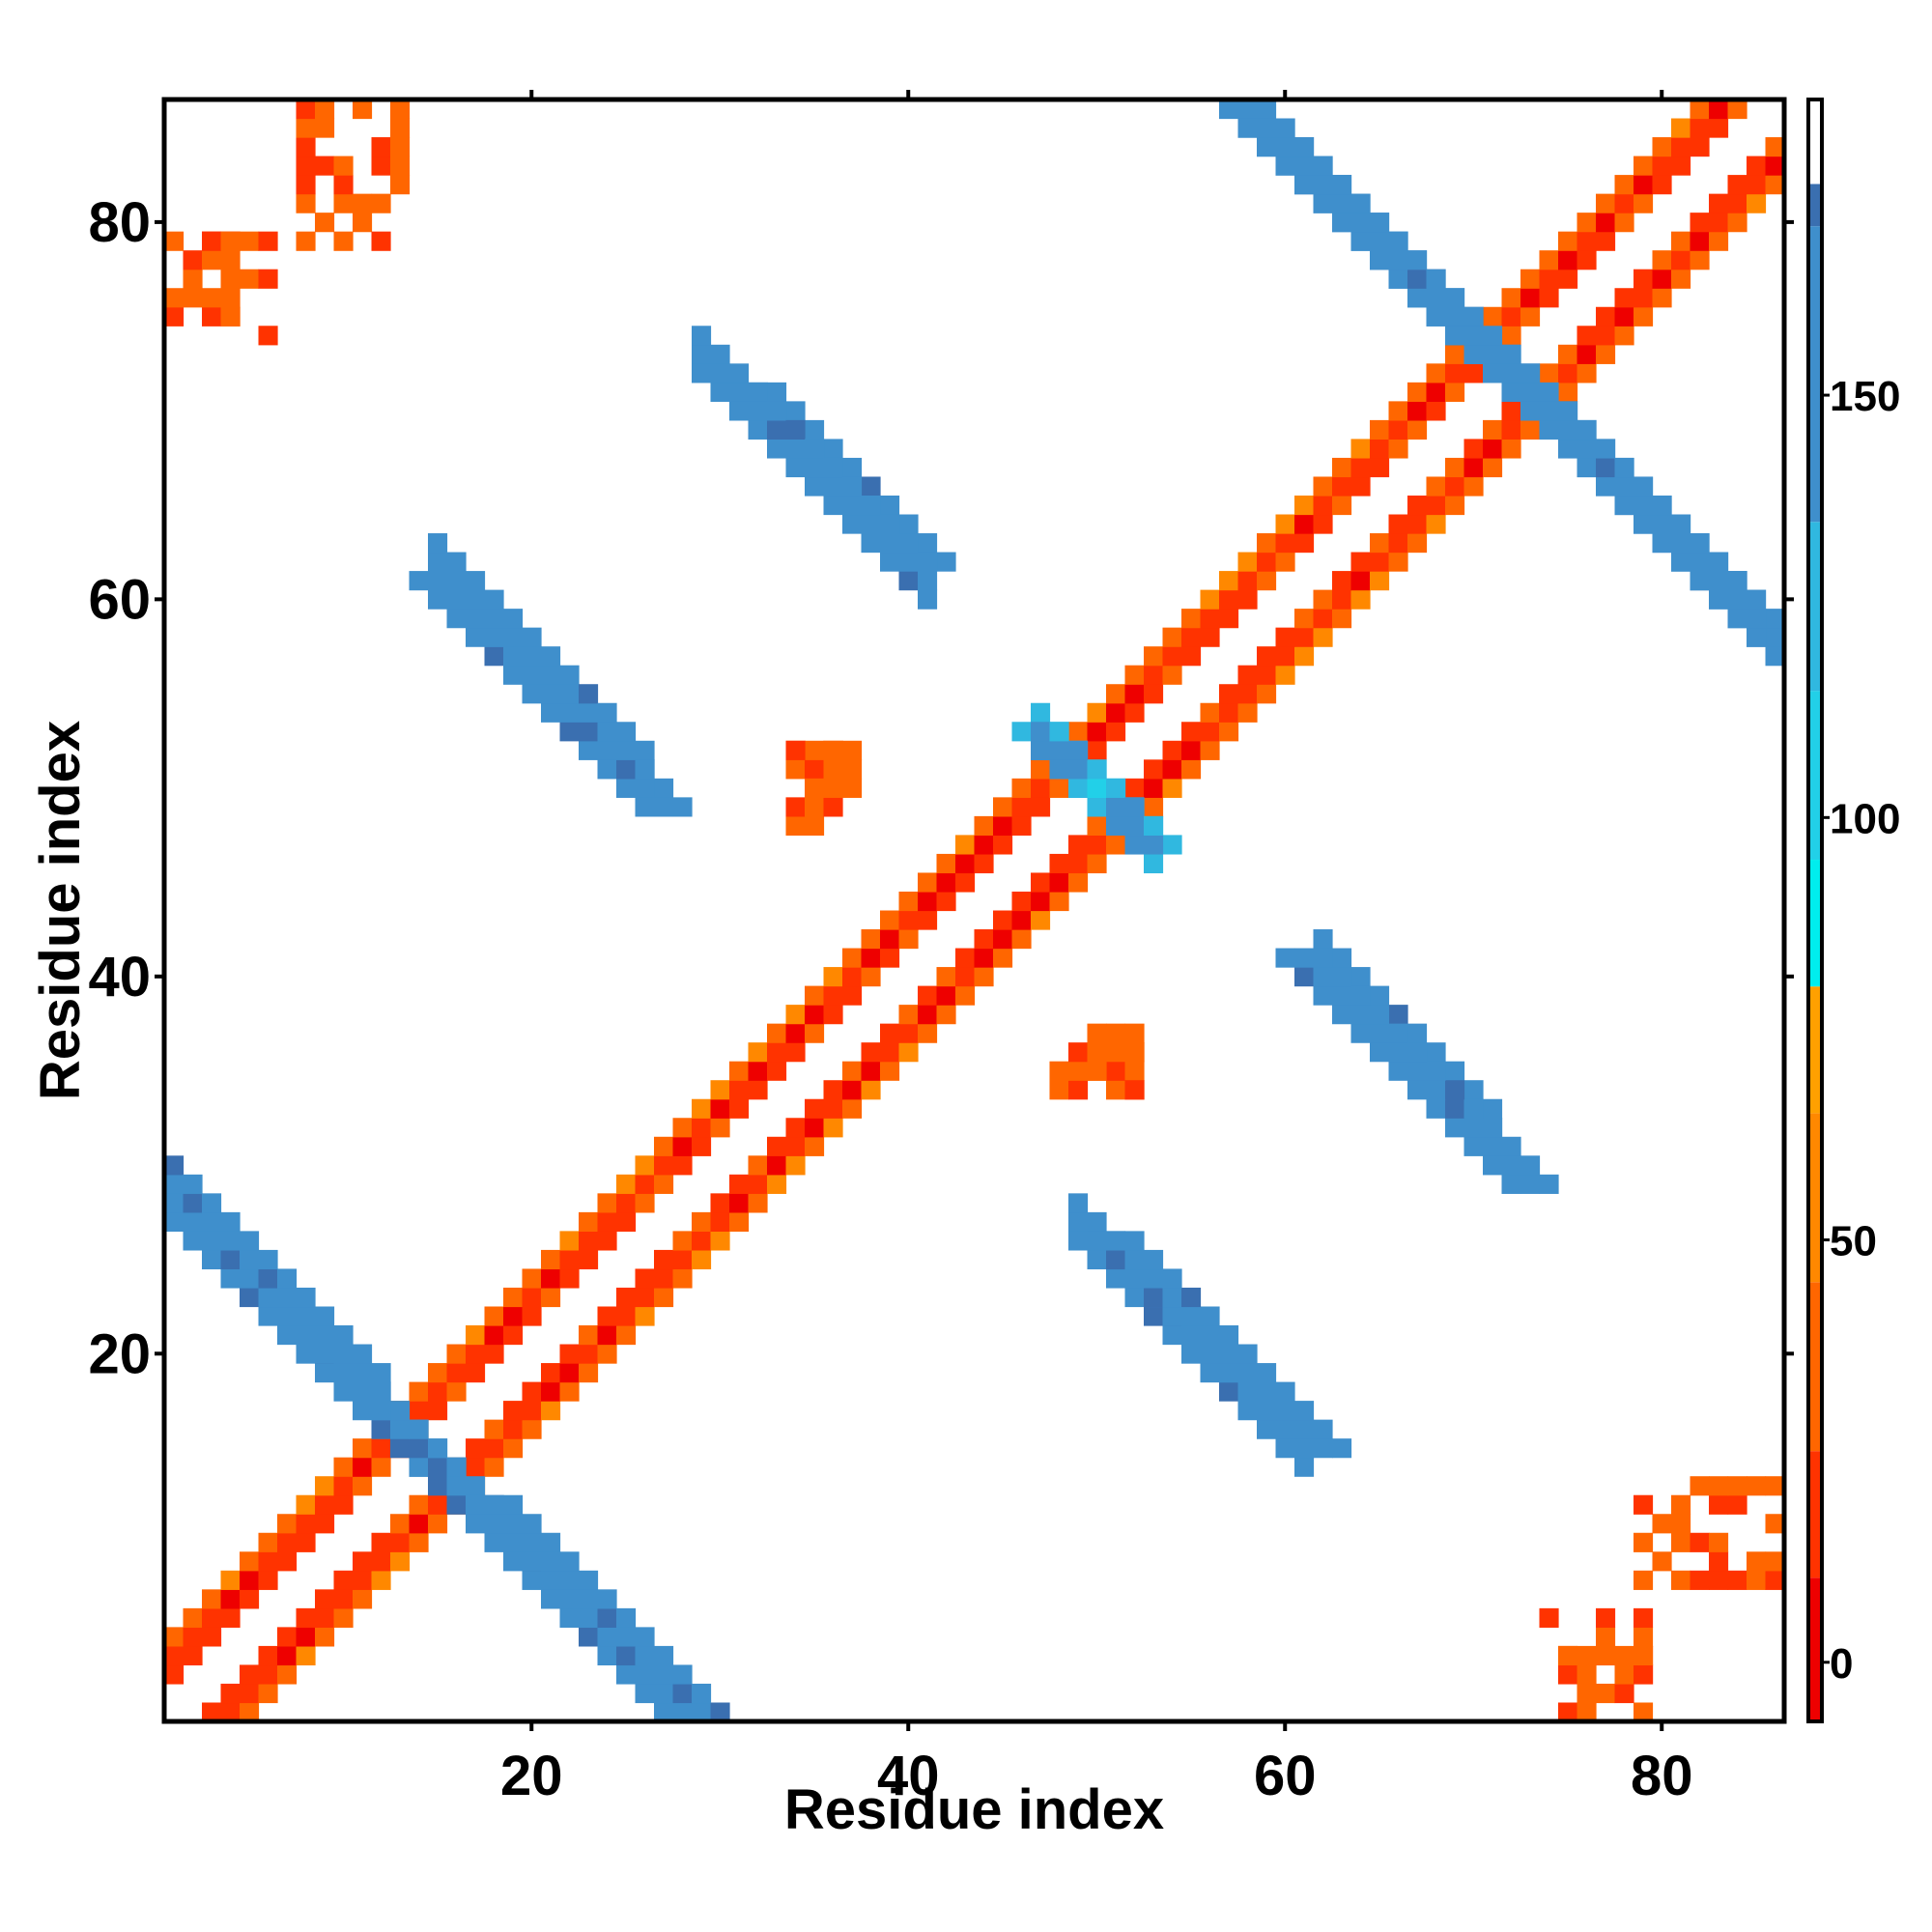  What do you see at coordinates (119, 599) in the screenshot?
I see `y-tick-label: 60` at bounding box center [119, 599].